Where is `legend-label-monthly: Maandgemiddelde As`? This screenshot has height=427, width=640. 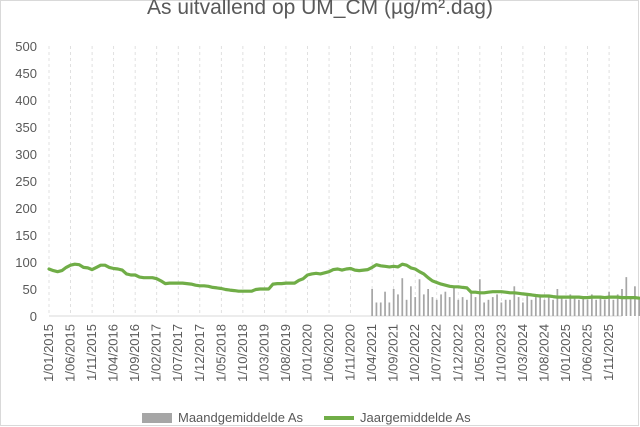 legend-label-monthly: Maandgemiddelde As is located at coordinates (241, 417).